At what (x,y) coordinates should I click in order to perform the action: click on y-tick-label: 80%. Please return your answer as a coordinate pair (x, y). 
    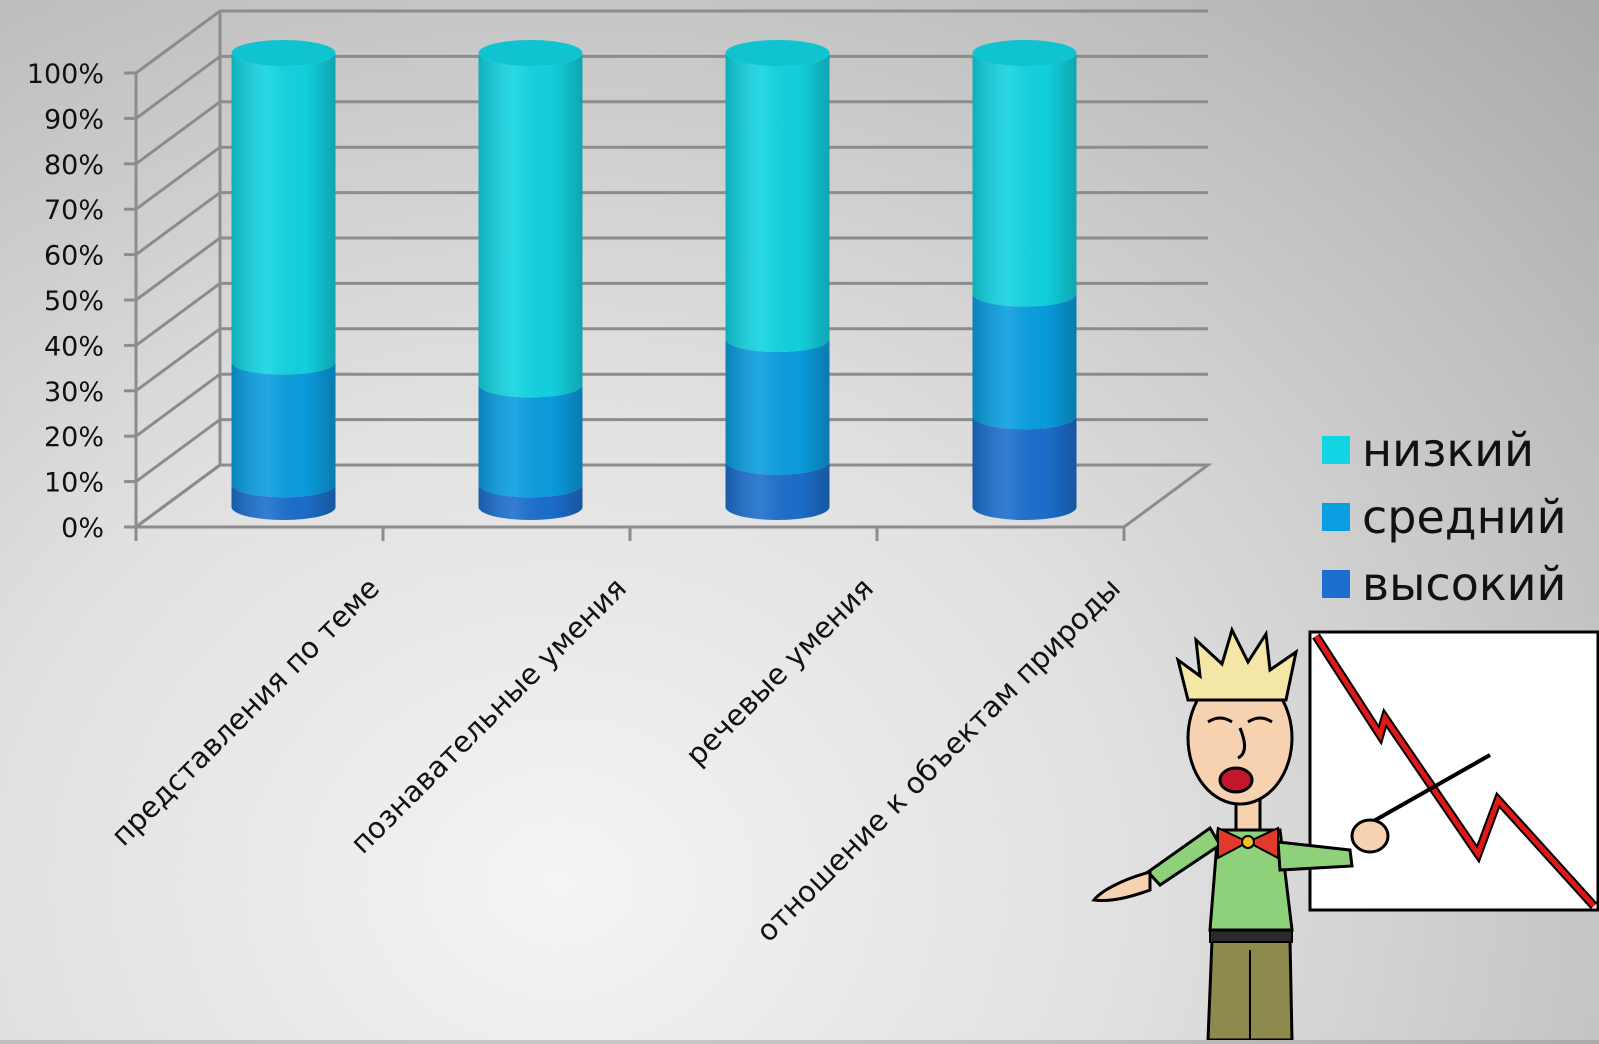
    Looking at the image, I should click on (74, 165).